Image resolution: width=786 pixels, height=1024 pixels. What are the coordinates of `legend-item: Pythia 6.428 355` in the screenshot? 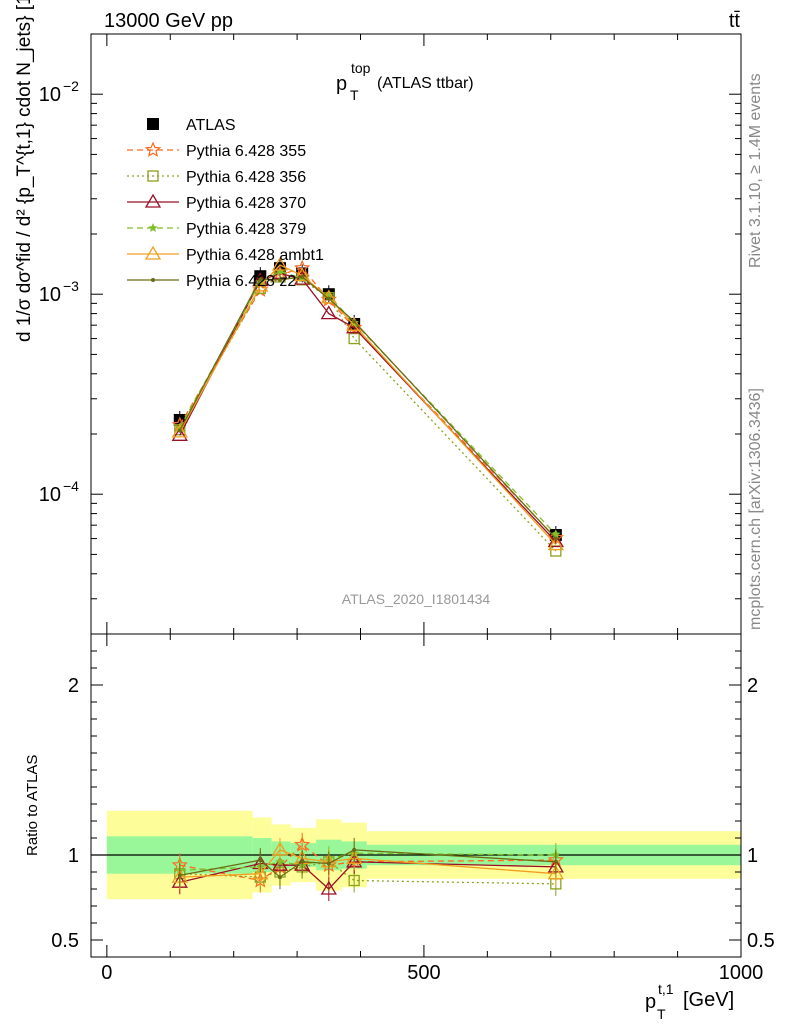 It's located at (216, 150).